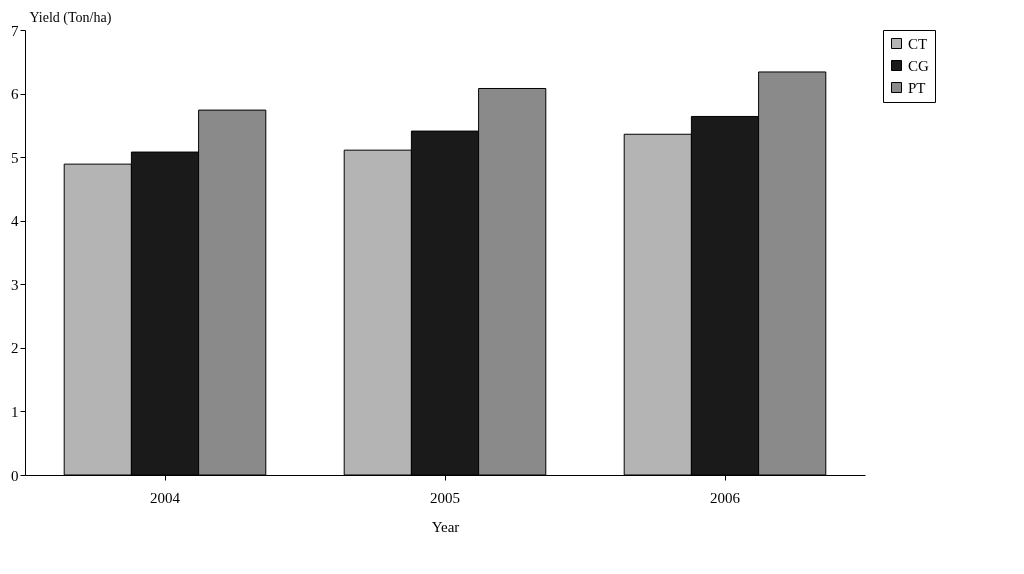 Image resolution: width=1024 pixels, height=574 pixels. Describe the element at coordinates (165, 497) in the screenshot. I see `x-tick-label: 2004` at that location.